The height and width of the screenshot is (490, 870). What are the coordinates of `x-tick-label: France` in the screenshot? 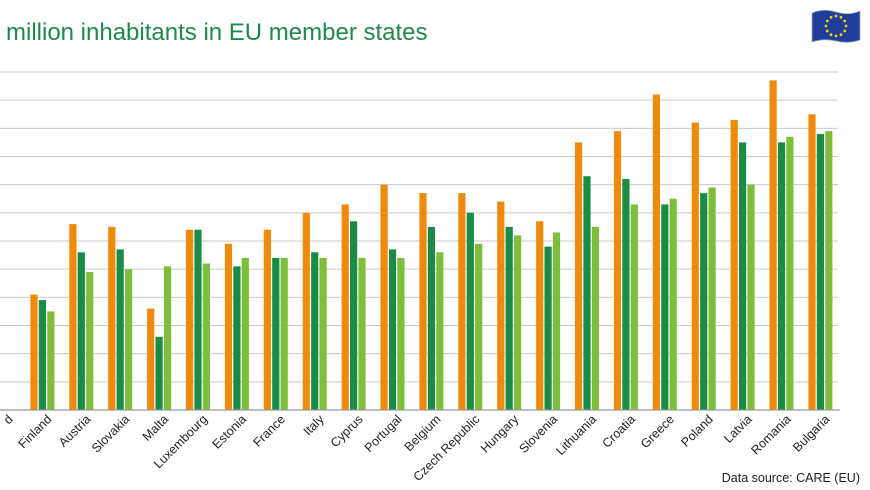 It's located at (269, 430).